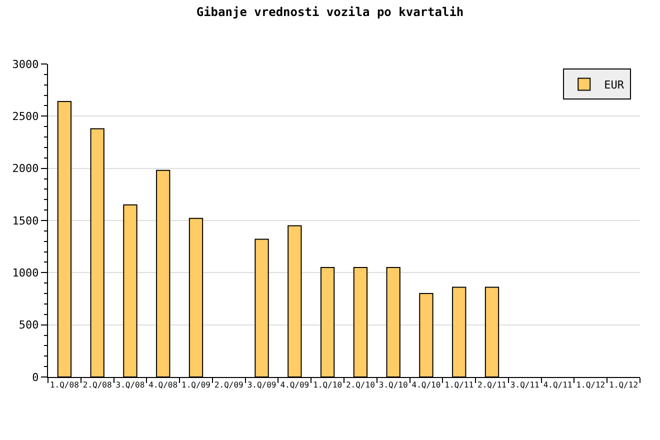  I want to click on x-tick-label: 1.Q/08, so click(65, 385).